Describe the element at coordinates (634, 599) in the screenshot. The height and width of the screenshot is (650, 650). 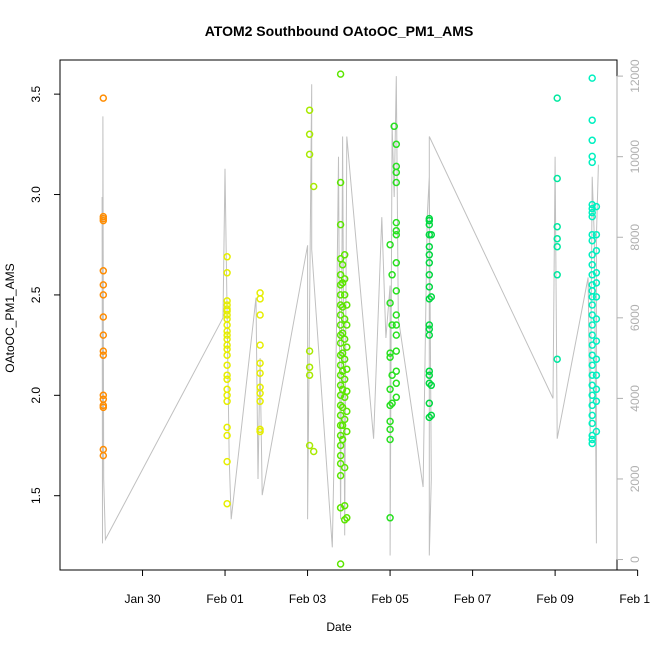
I see `x-tick-label: Feb 11` at that location.